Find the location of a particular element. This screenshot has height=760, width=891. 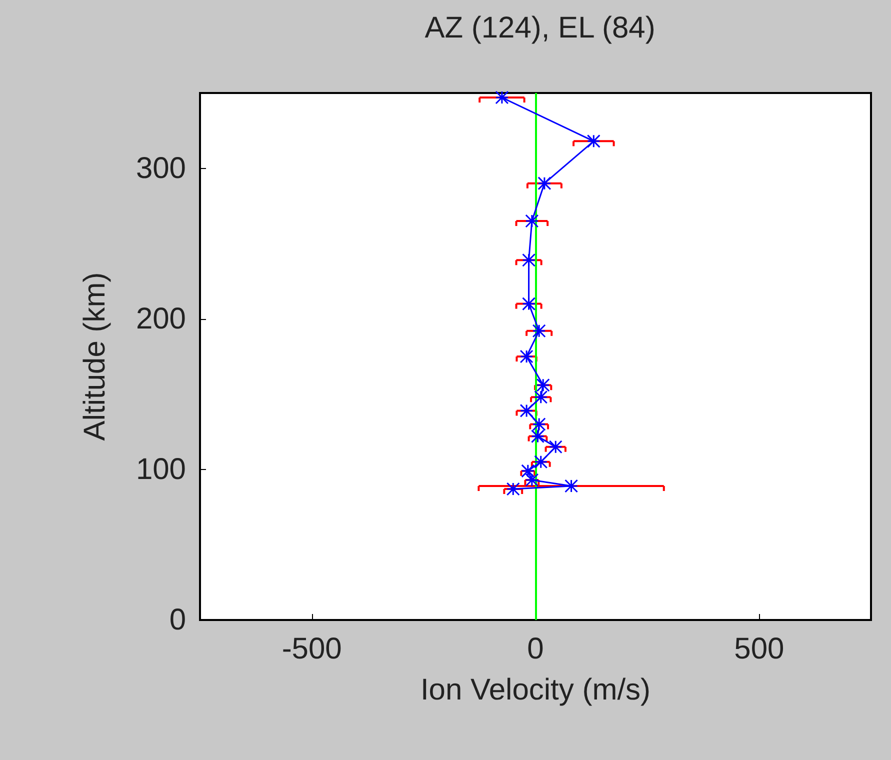

y-tick-label: 300 is located at coordinates (161, 168).